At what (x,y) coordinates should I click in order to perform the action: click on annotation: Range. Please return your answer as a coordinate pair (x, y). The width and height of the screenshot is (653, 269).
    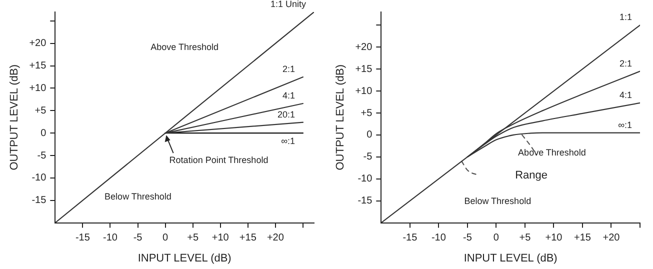
    Looking at the image, I should click on (531, 176).